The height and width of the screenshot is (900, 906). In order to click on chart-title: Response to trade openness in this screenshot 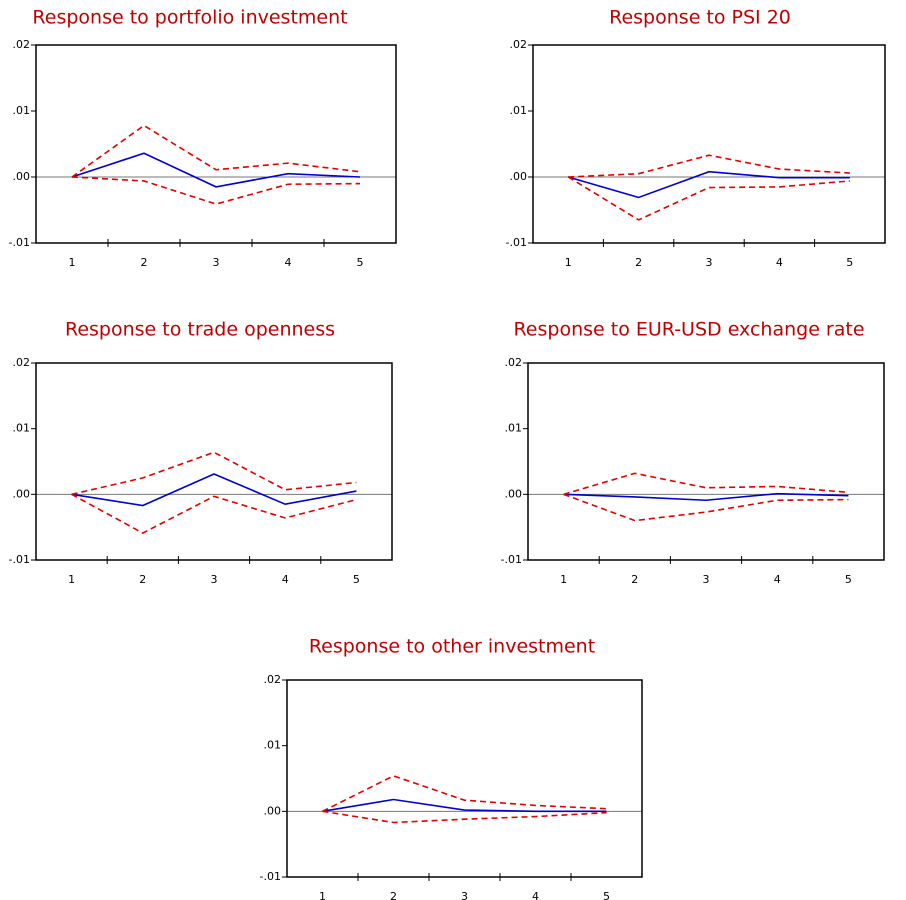, I will do `click(200, 330)`.